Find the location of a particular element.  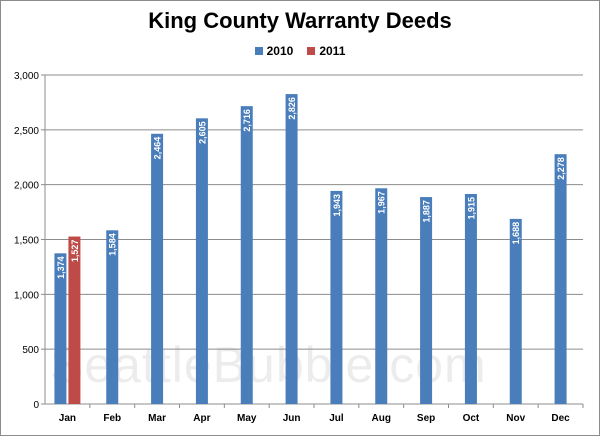

x-tick-label: May is located at coordinates (247, 418).